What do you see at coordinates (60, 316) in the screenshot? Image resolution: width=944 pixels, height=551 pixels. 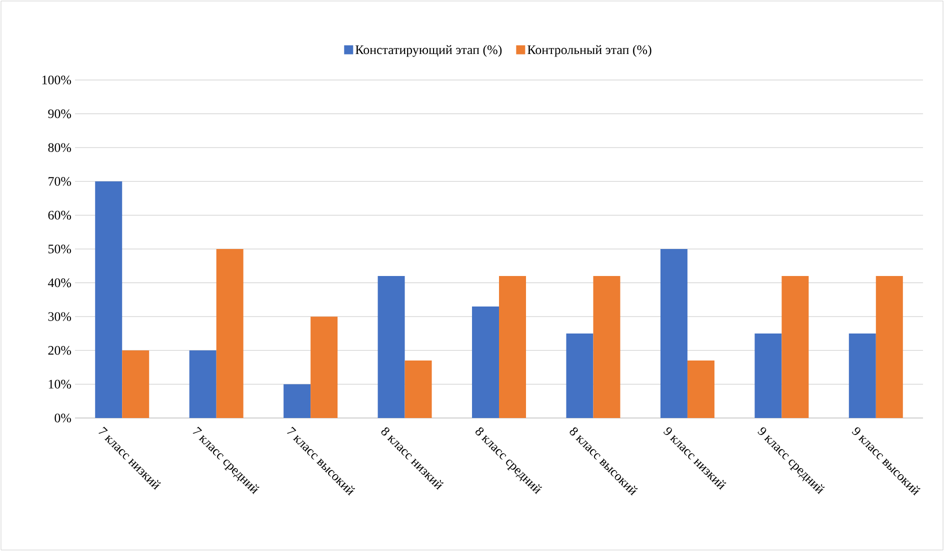 I see `y-tick-label: 30%` at bounding box center [60, 316].